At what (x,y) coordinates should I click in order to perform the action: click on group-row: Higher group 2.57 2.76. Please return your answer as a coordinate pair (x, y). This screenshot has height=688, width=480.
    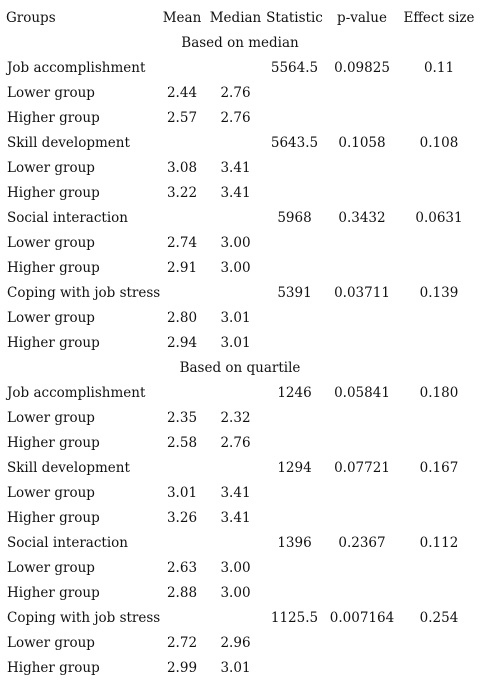
    Looking at the image, I should click on (240, 117).